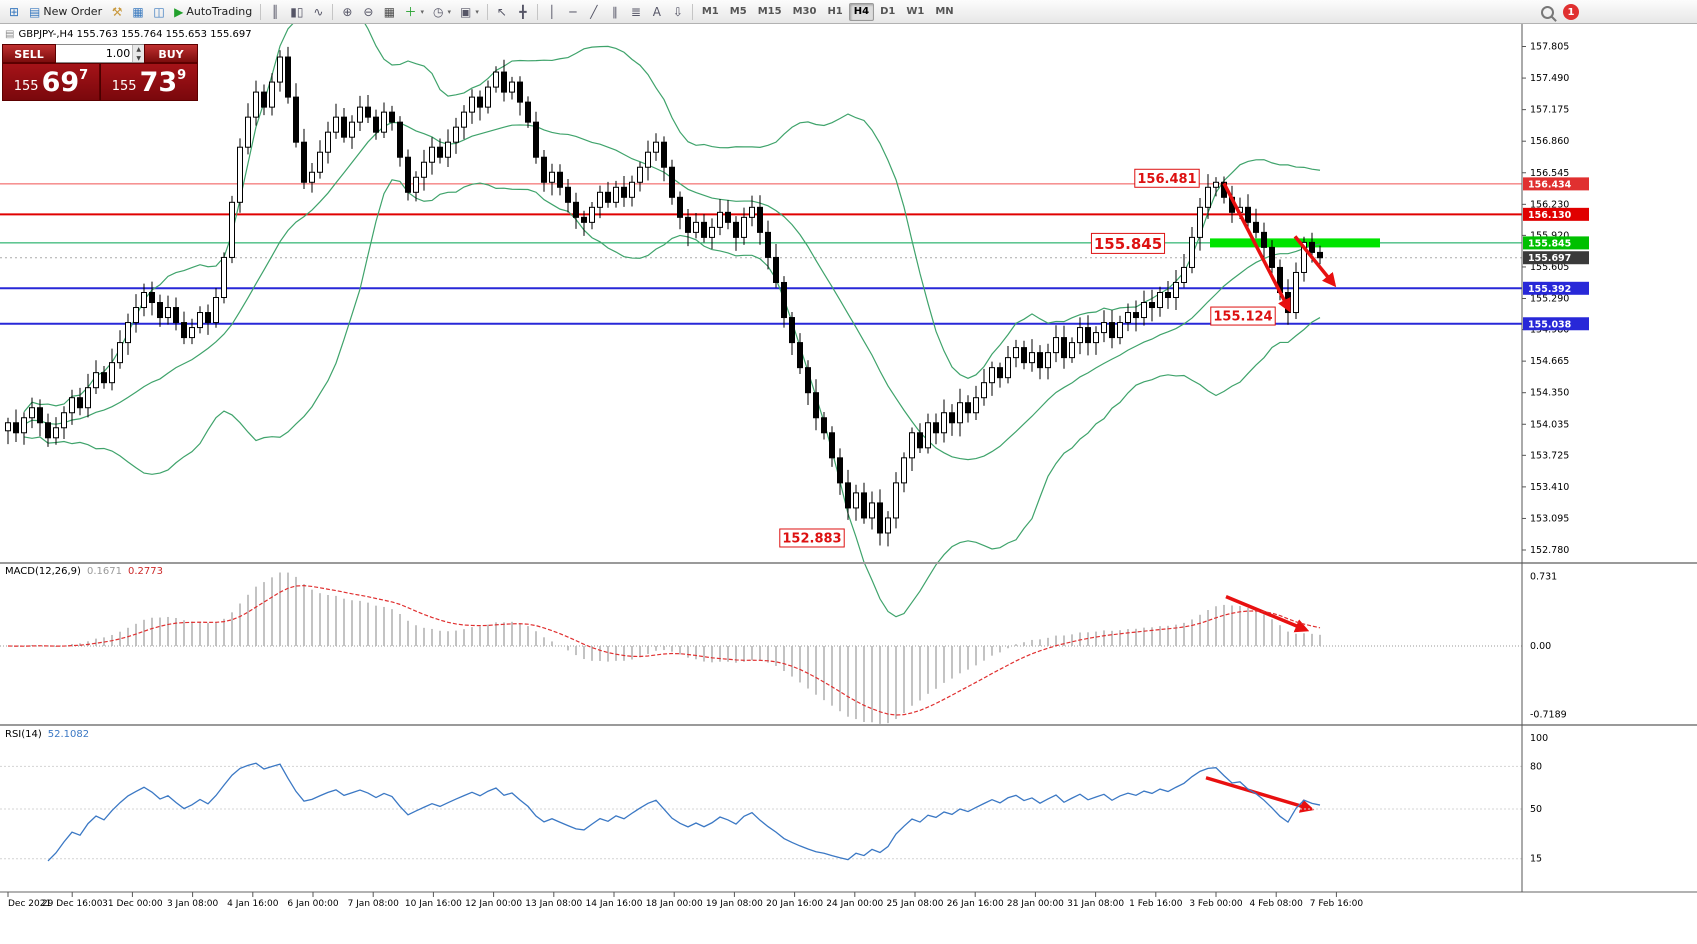 This screenshot has height=944, width=1697. What do you see at coordinates (915, 12) in the screenshot?
I see `timeframe-w1-button: W1` at bounding box center [915, 12].